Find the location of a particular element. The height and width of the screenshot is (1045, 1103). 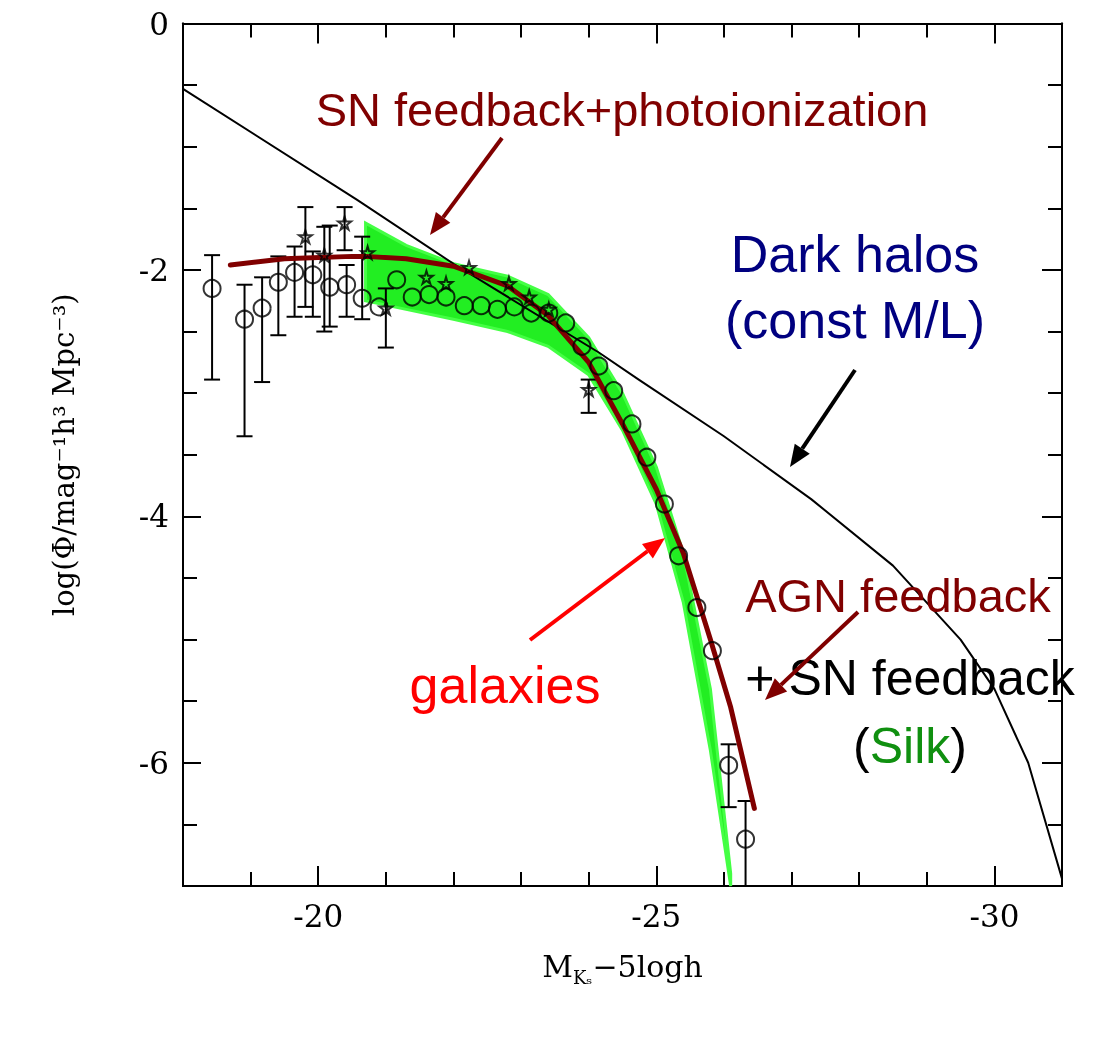

x-tick-label: -25 is located at coordinates (656, 915).